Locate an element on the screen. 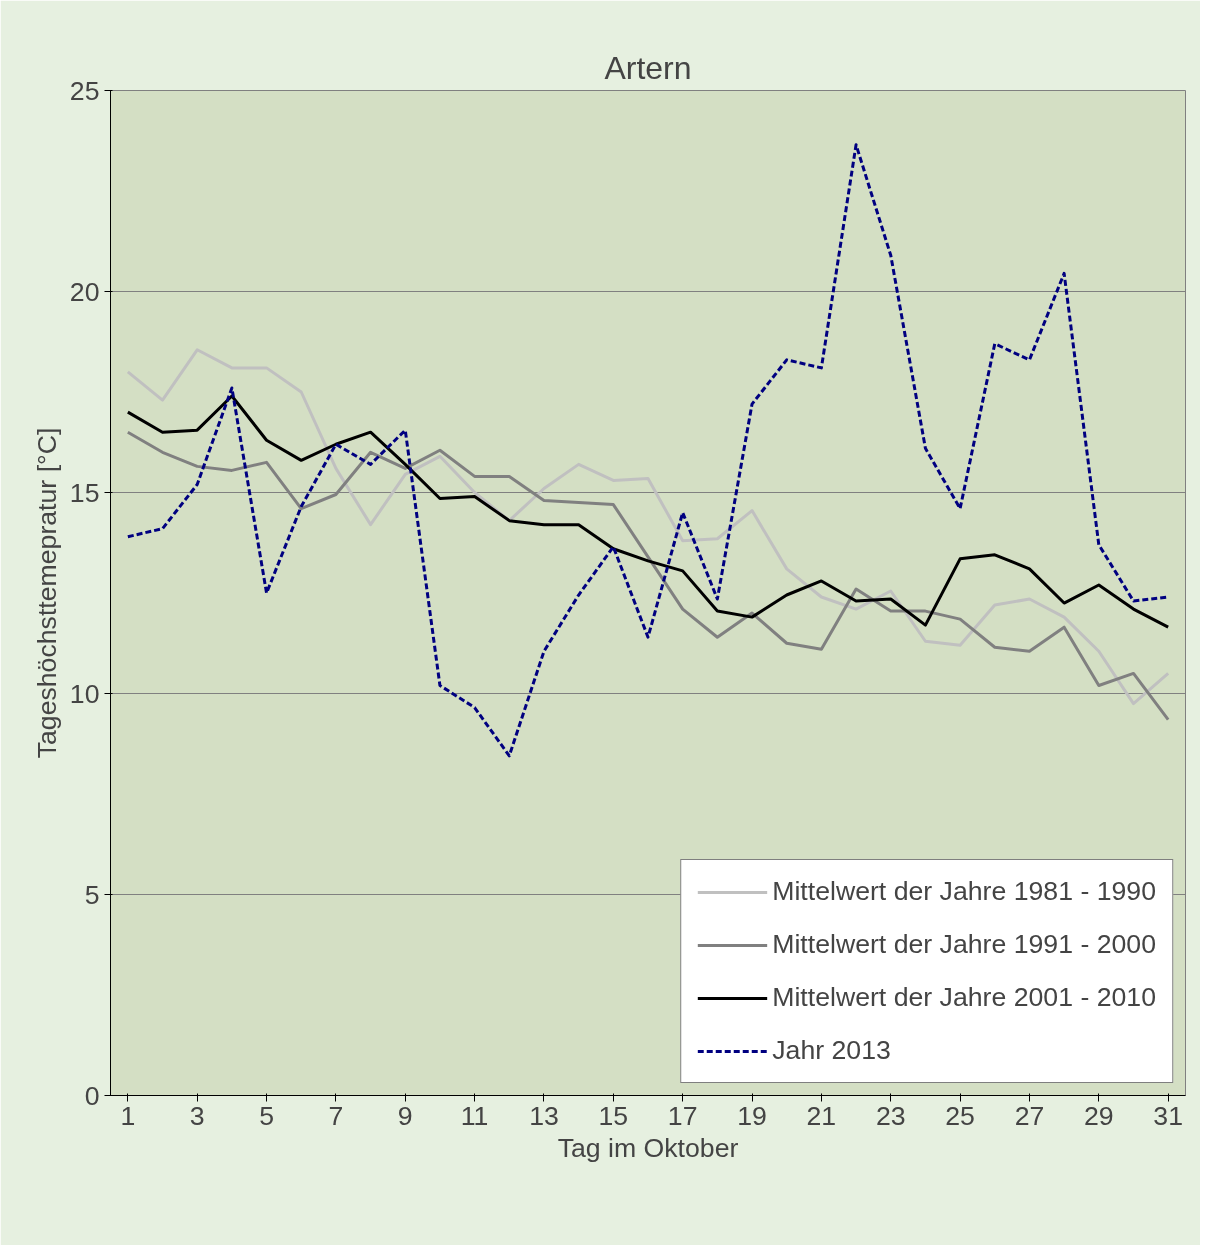  y-axis-title: Tageshöchsttemepratur [°C] is located at coordinates (46, 593).